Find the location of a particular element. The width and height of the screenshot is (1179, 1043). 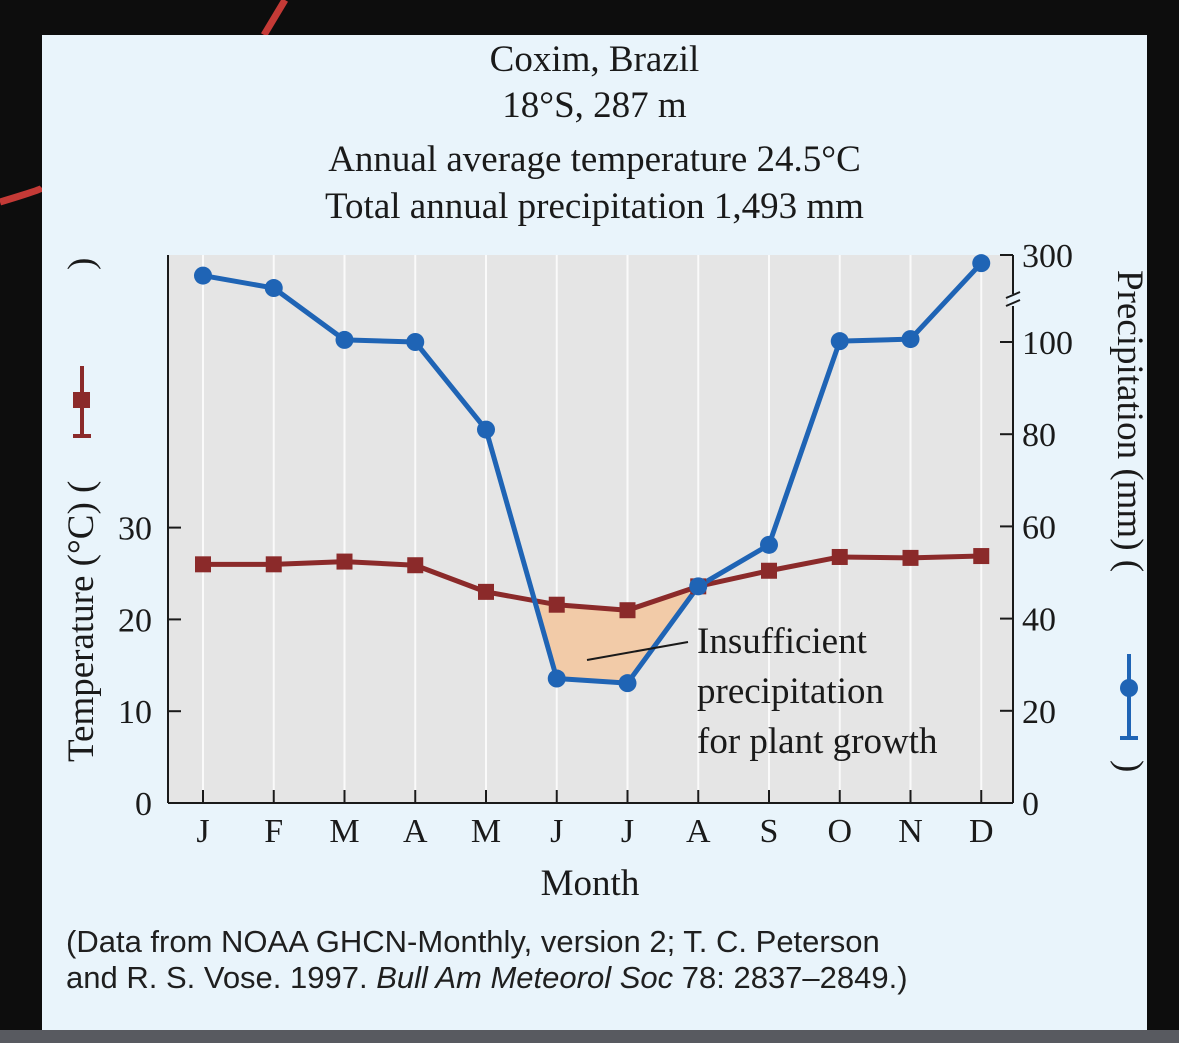

annotation-leader is located at coordinates (637, 651).